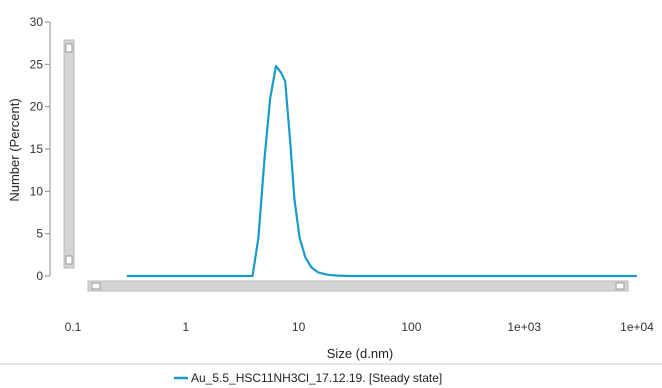 The image size is (662, 388). I want to click on x-tick-label: 1e+03, so click(524, 327).